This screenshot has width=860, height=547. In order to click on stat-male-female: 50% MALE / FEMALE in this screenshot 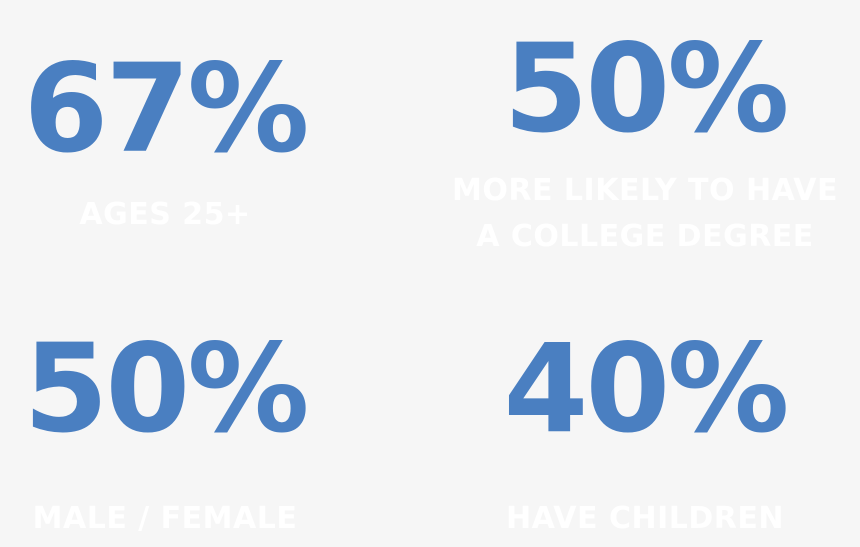, I will do `click(165, 435)`.